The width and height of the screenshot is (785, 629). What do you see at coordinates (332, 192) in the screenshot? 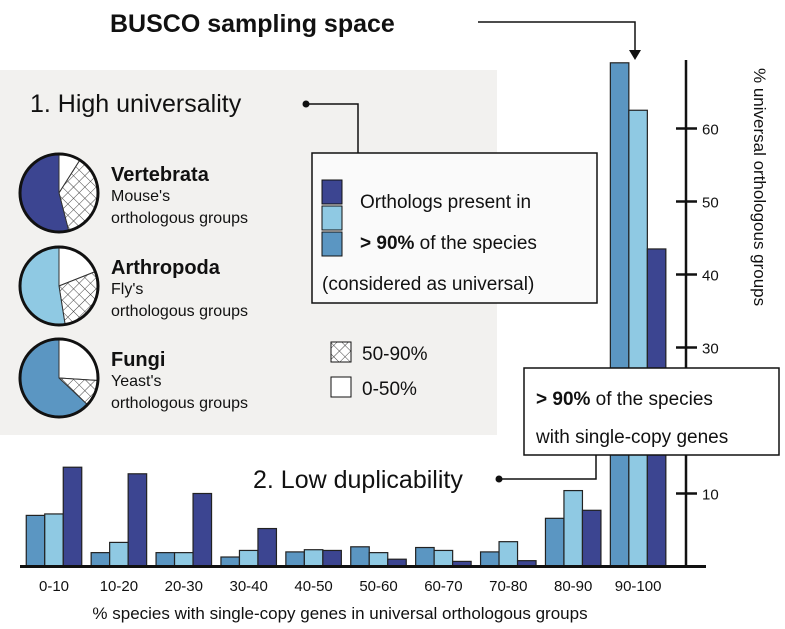
I see `vertebrata-swatch` at bounding box center [332, 192].